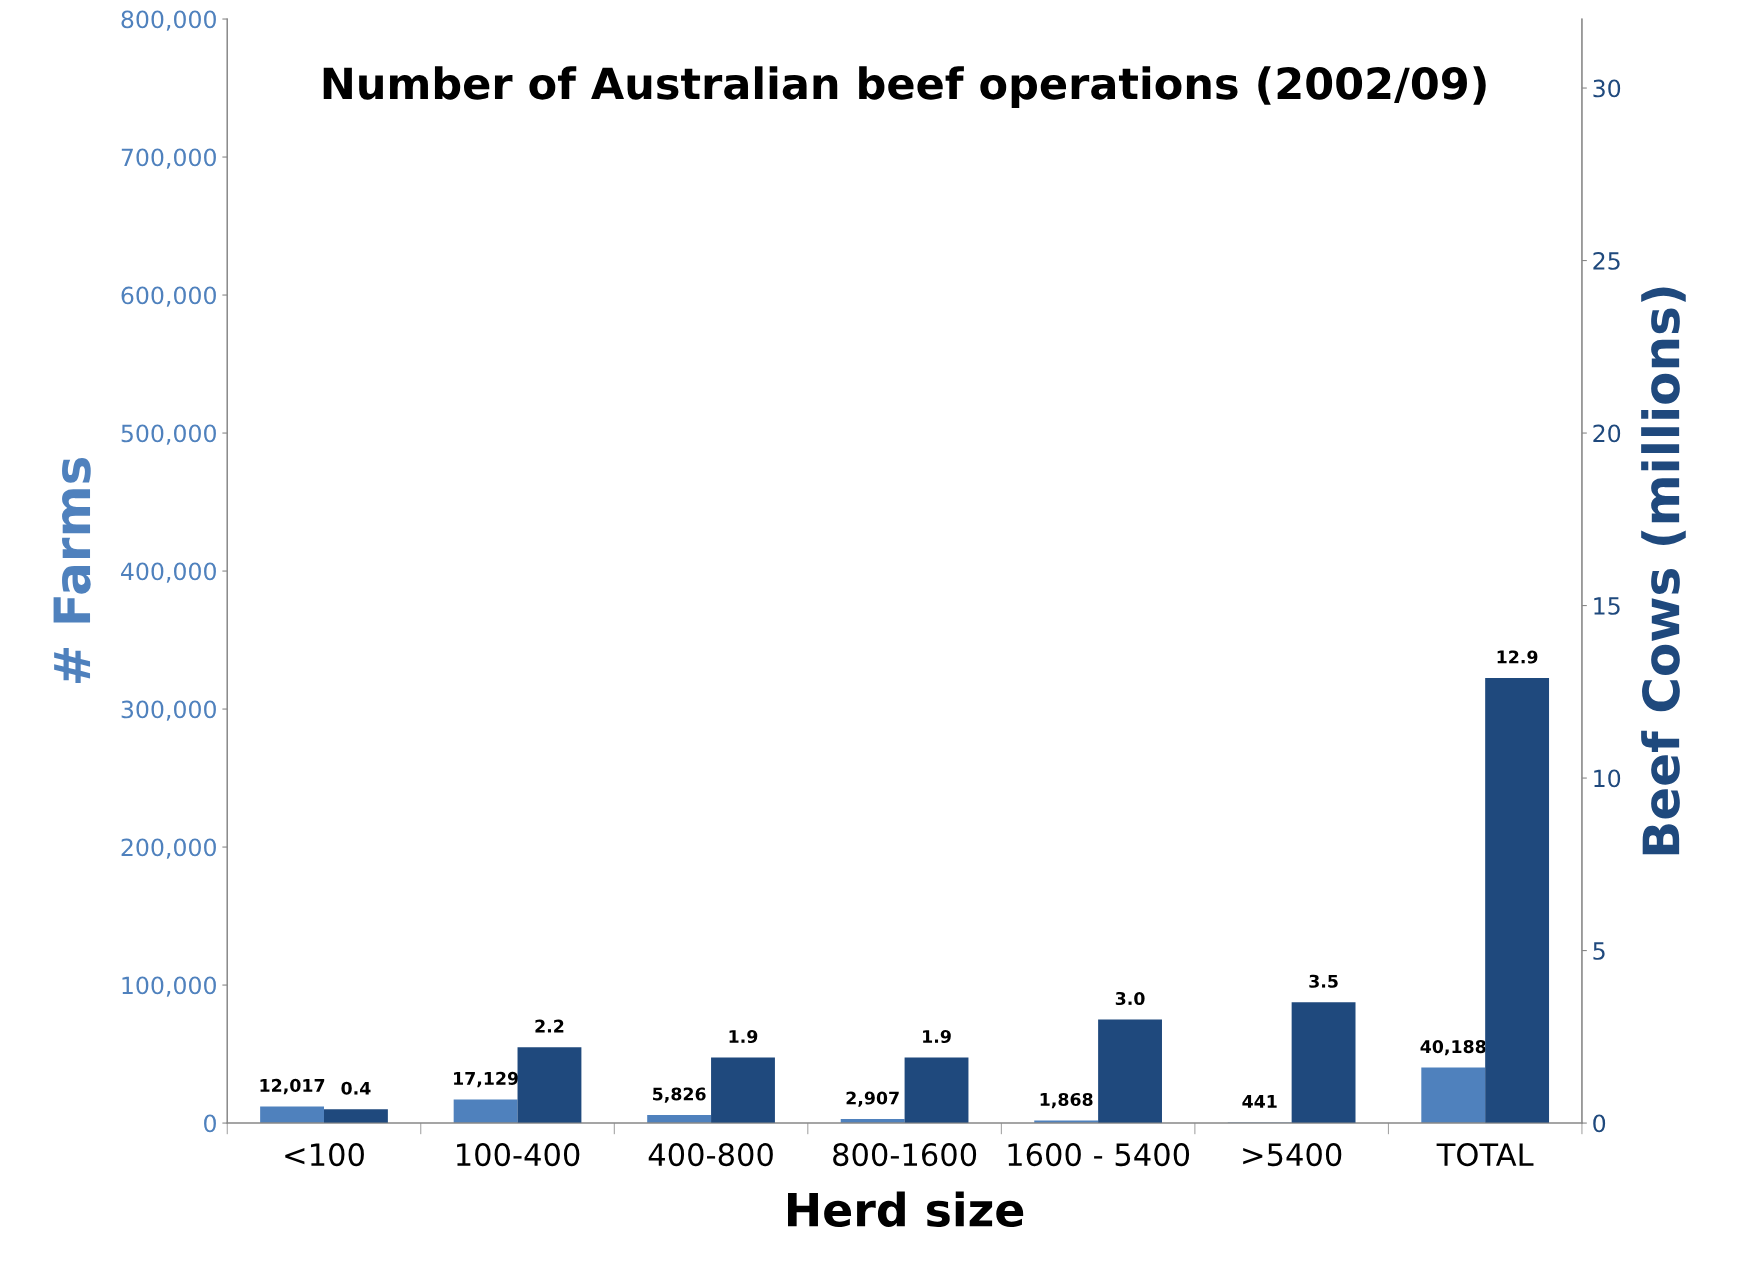 The width and height of the screenshot is (1748, 1269). Describe the element at coordinates (1599, 1123) in the screenshot. I see `y2-tick-label: 0` at that location.